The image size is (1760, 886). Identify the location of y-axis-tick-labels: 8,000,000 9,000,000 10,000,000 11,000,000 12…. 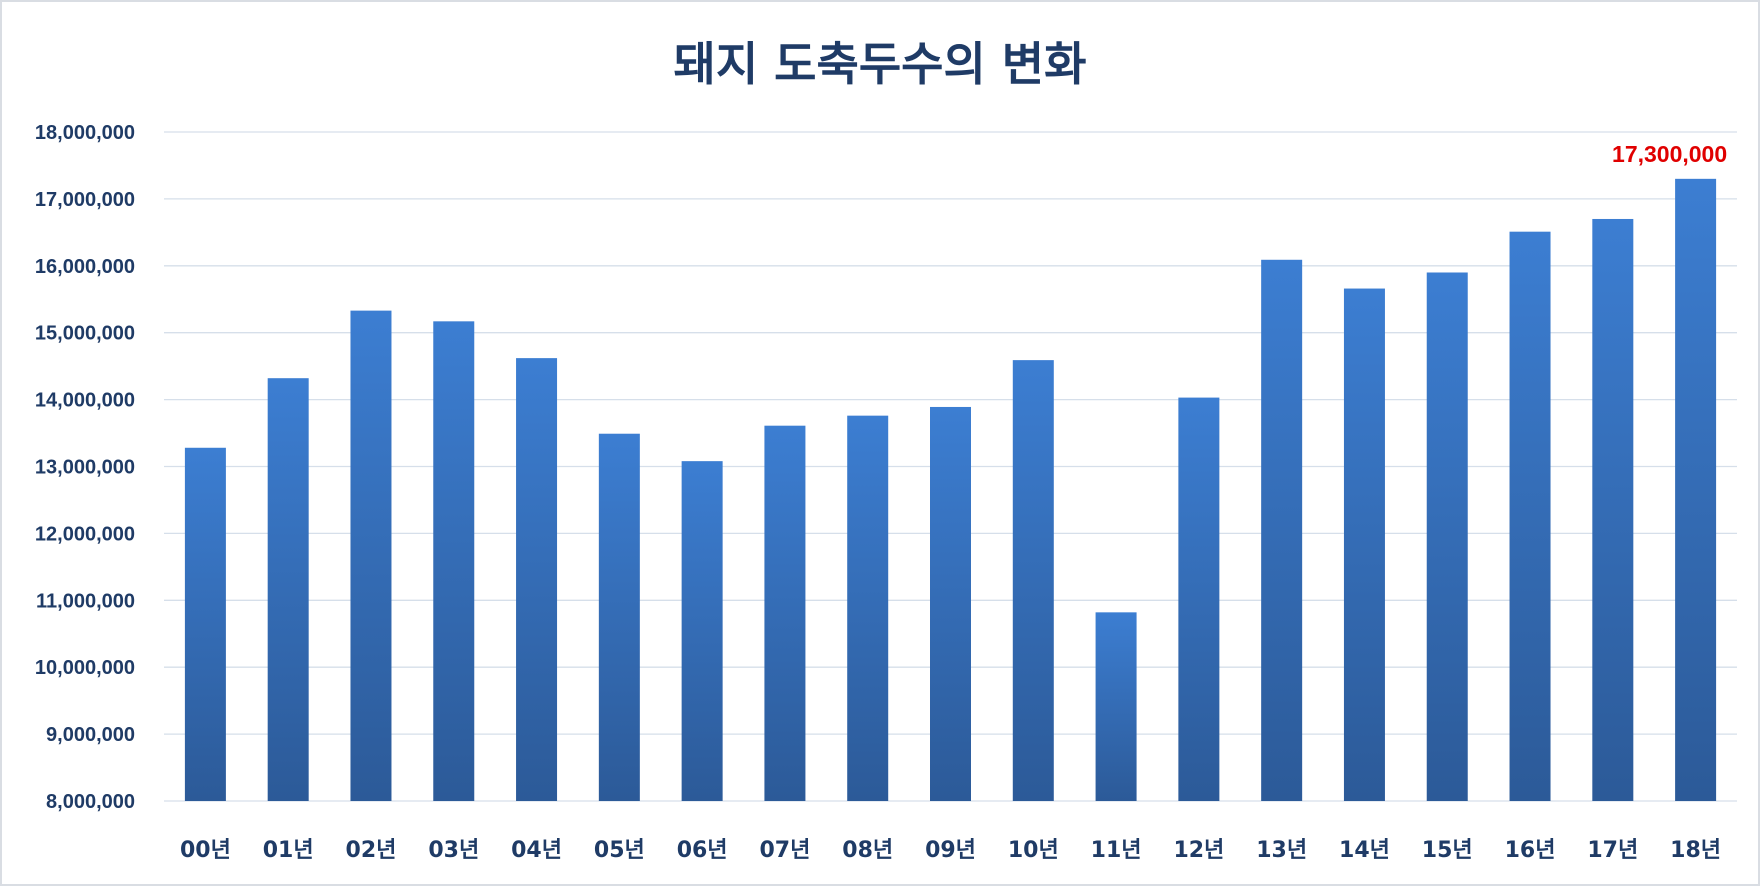
(85, 467).